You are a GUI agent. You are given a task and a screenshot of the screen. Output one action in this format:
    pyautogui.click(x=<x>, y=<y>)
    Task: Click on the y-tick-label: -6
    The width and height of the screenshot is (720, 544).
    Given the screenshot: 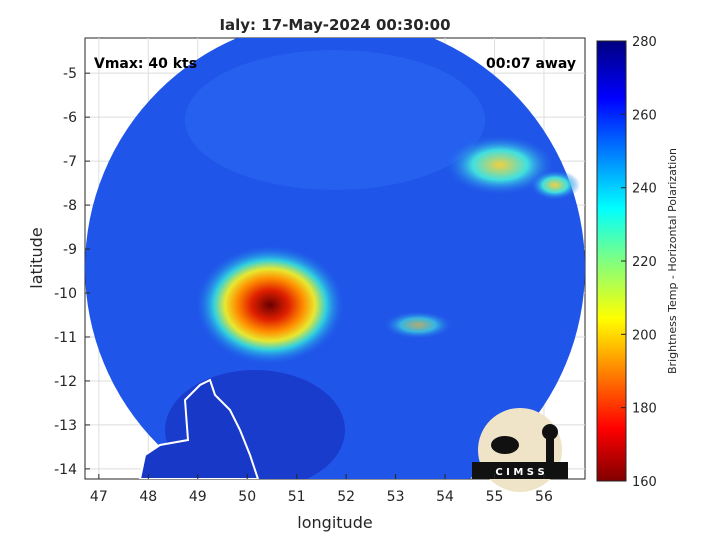 What is the action you would take?
    pyautogui.click(x=70, y=118)
    